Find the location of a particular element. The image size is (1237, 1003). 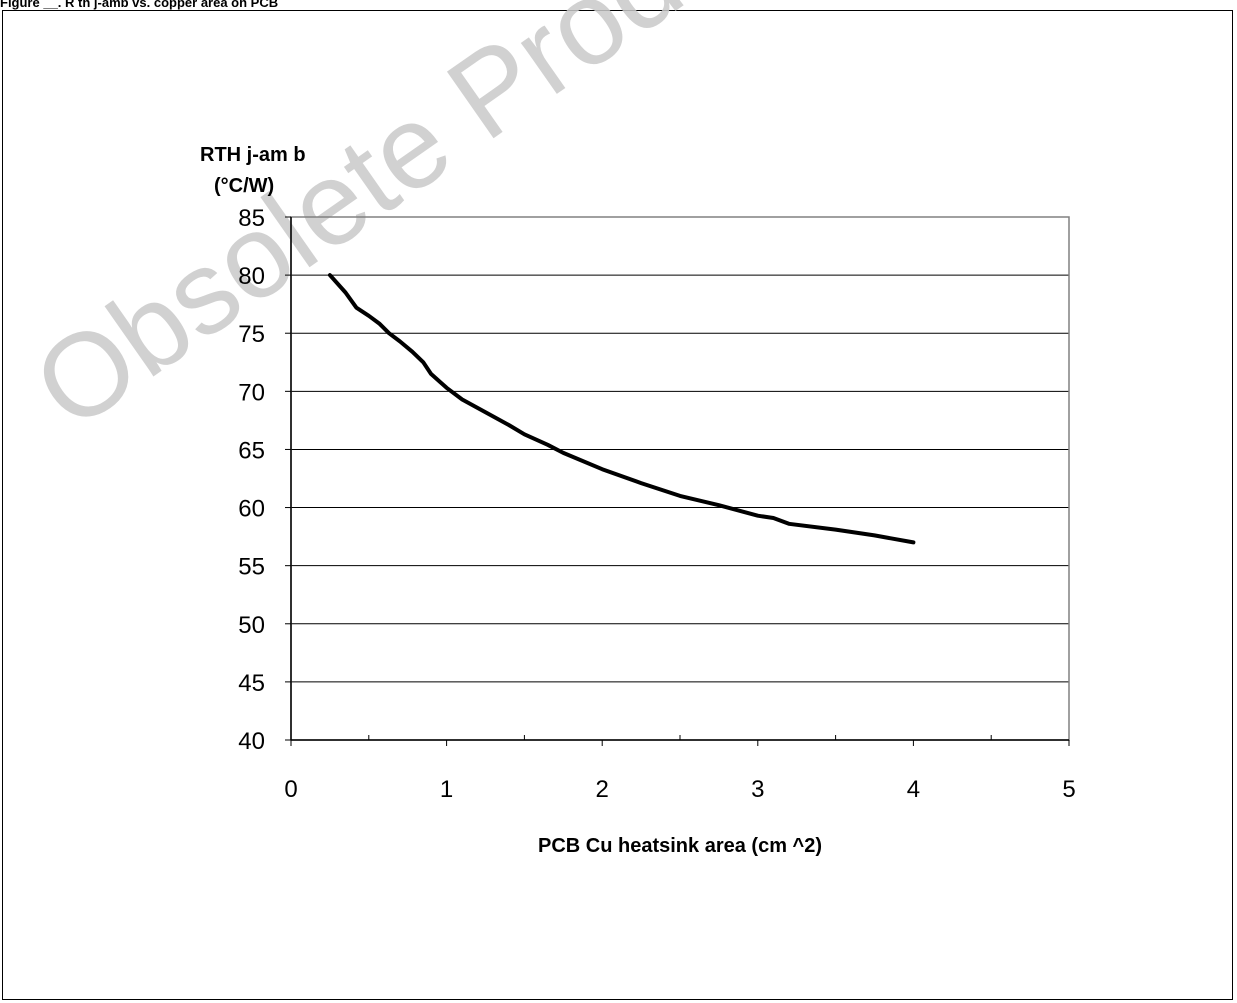

x-tick-label-5: 5 is located at coordinates (1068, 789).